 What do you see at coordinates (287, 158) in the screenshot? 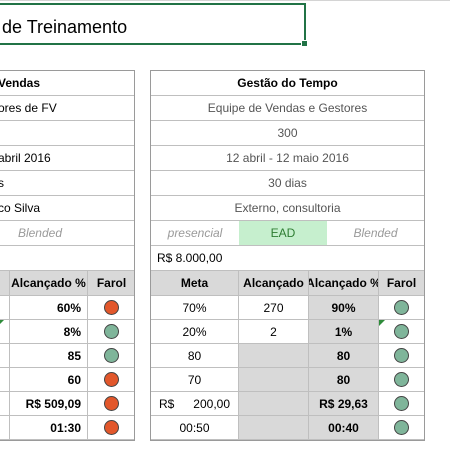
I see `right-dates-row: 12 abril - 12 maio 2016` at bounding box center [287, 158].